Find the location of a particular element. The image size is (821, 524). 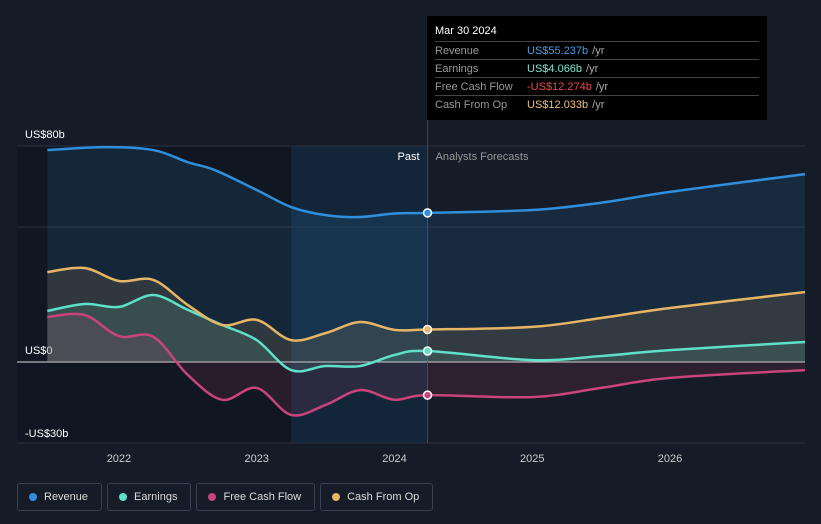

tooltip-value: US$12.033b is located at coordinates (558, 104).